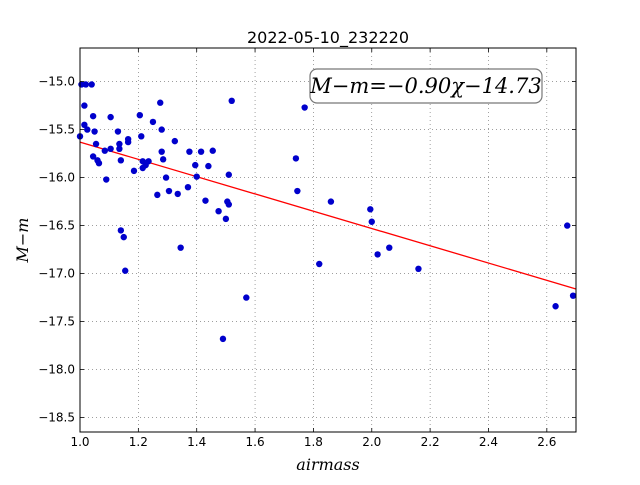 This screenshot has width=640, height=485. I want to click on y-axis-label: M−m, so click(22, 241).